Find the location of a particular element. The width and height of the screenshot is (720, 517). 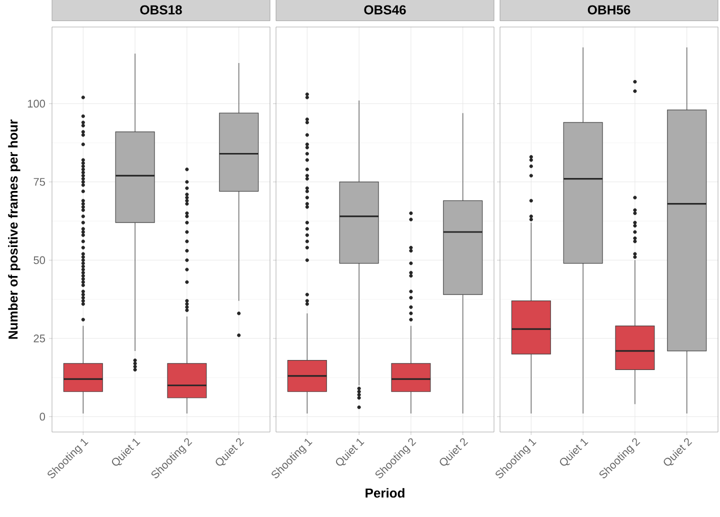

chart-title: OBS18 is located at coordinates (161, 9).